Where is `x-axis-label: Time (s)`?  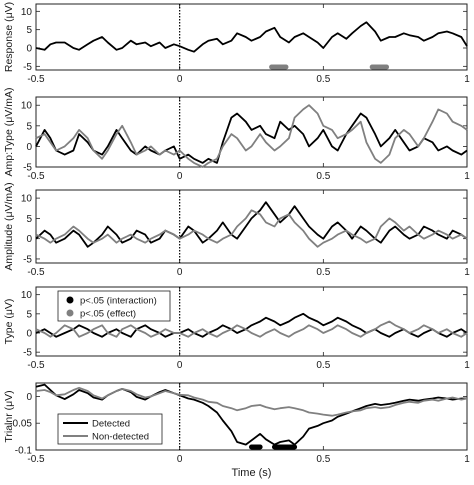 x-axis-label: Time (s) is located at coordinates (252, 473).